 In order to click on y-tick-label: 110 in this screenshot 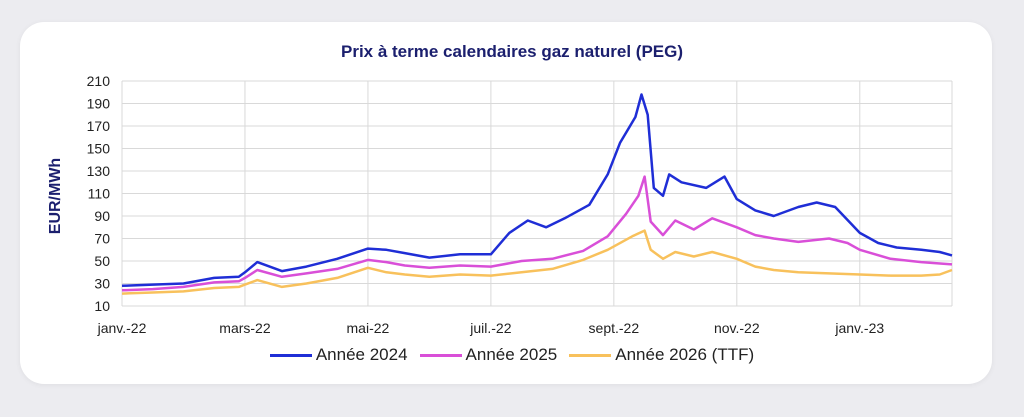, I will do `click(99, 194)`.